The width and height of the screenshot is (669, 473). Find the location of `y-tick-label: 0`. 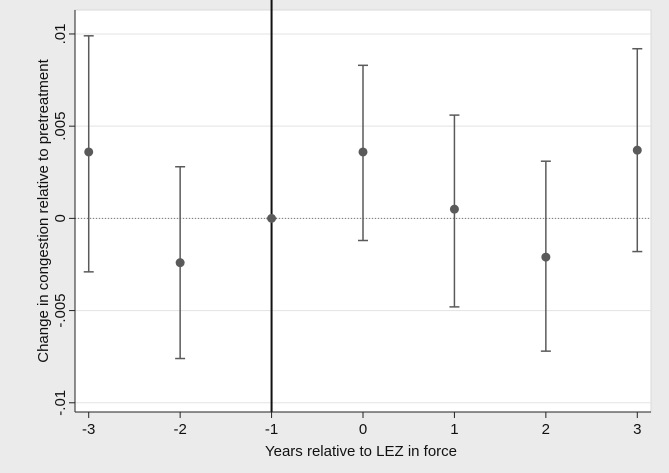

y-tick-label: 0 is located at coordinates (60, 218).